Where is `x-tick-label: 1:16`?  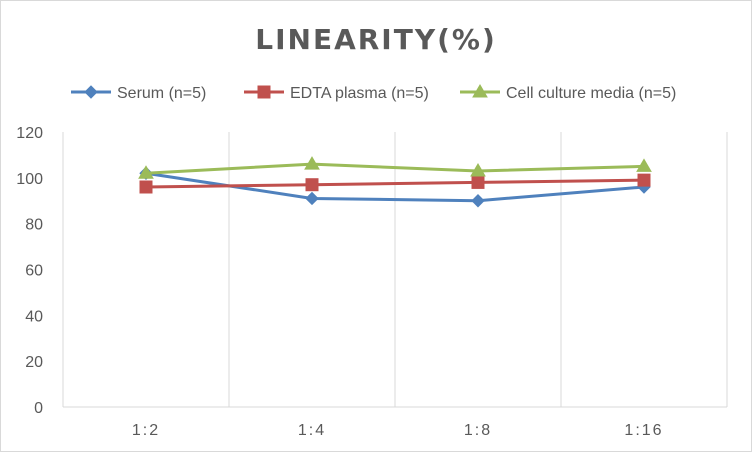
x-tick-label: 1:16 is located at coordinates (643, 430).